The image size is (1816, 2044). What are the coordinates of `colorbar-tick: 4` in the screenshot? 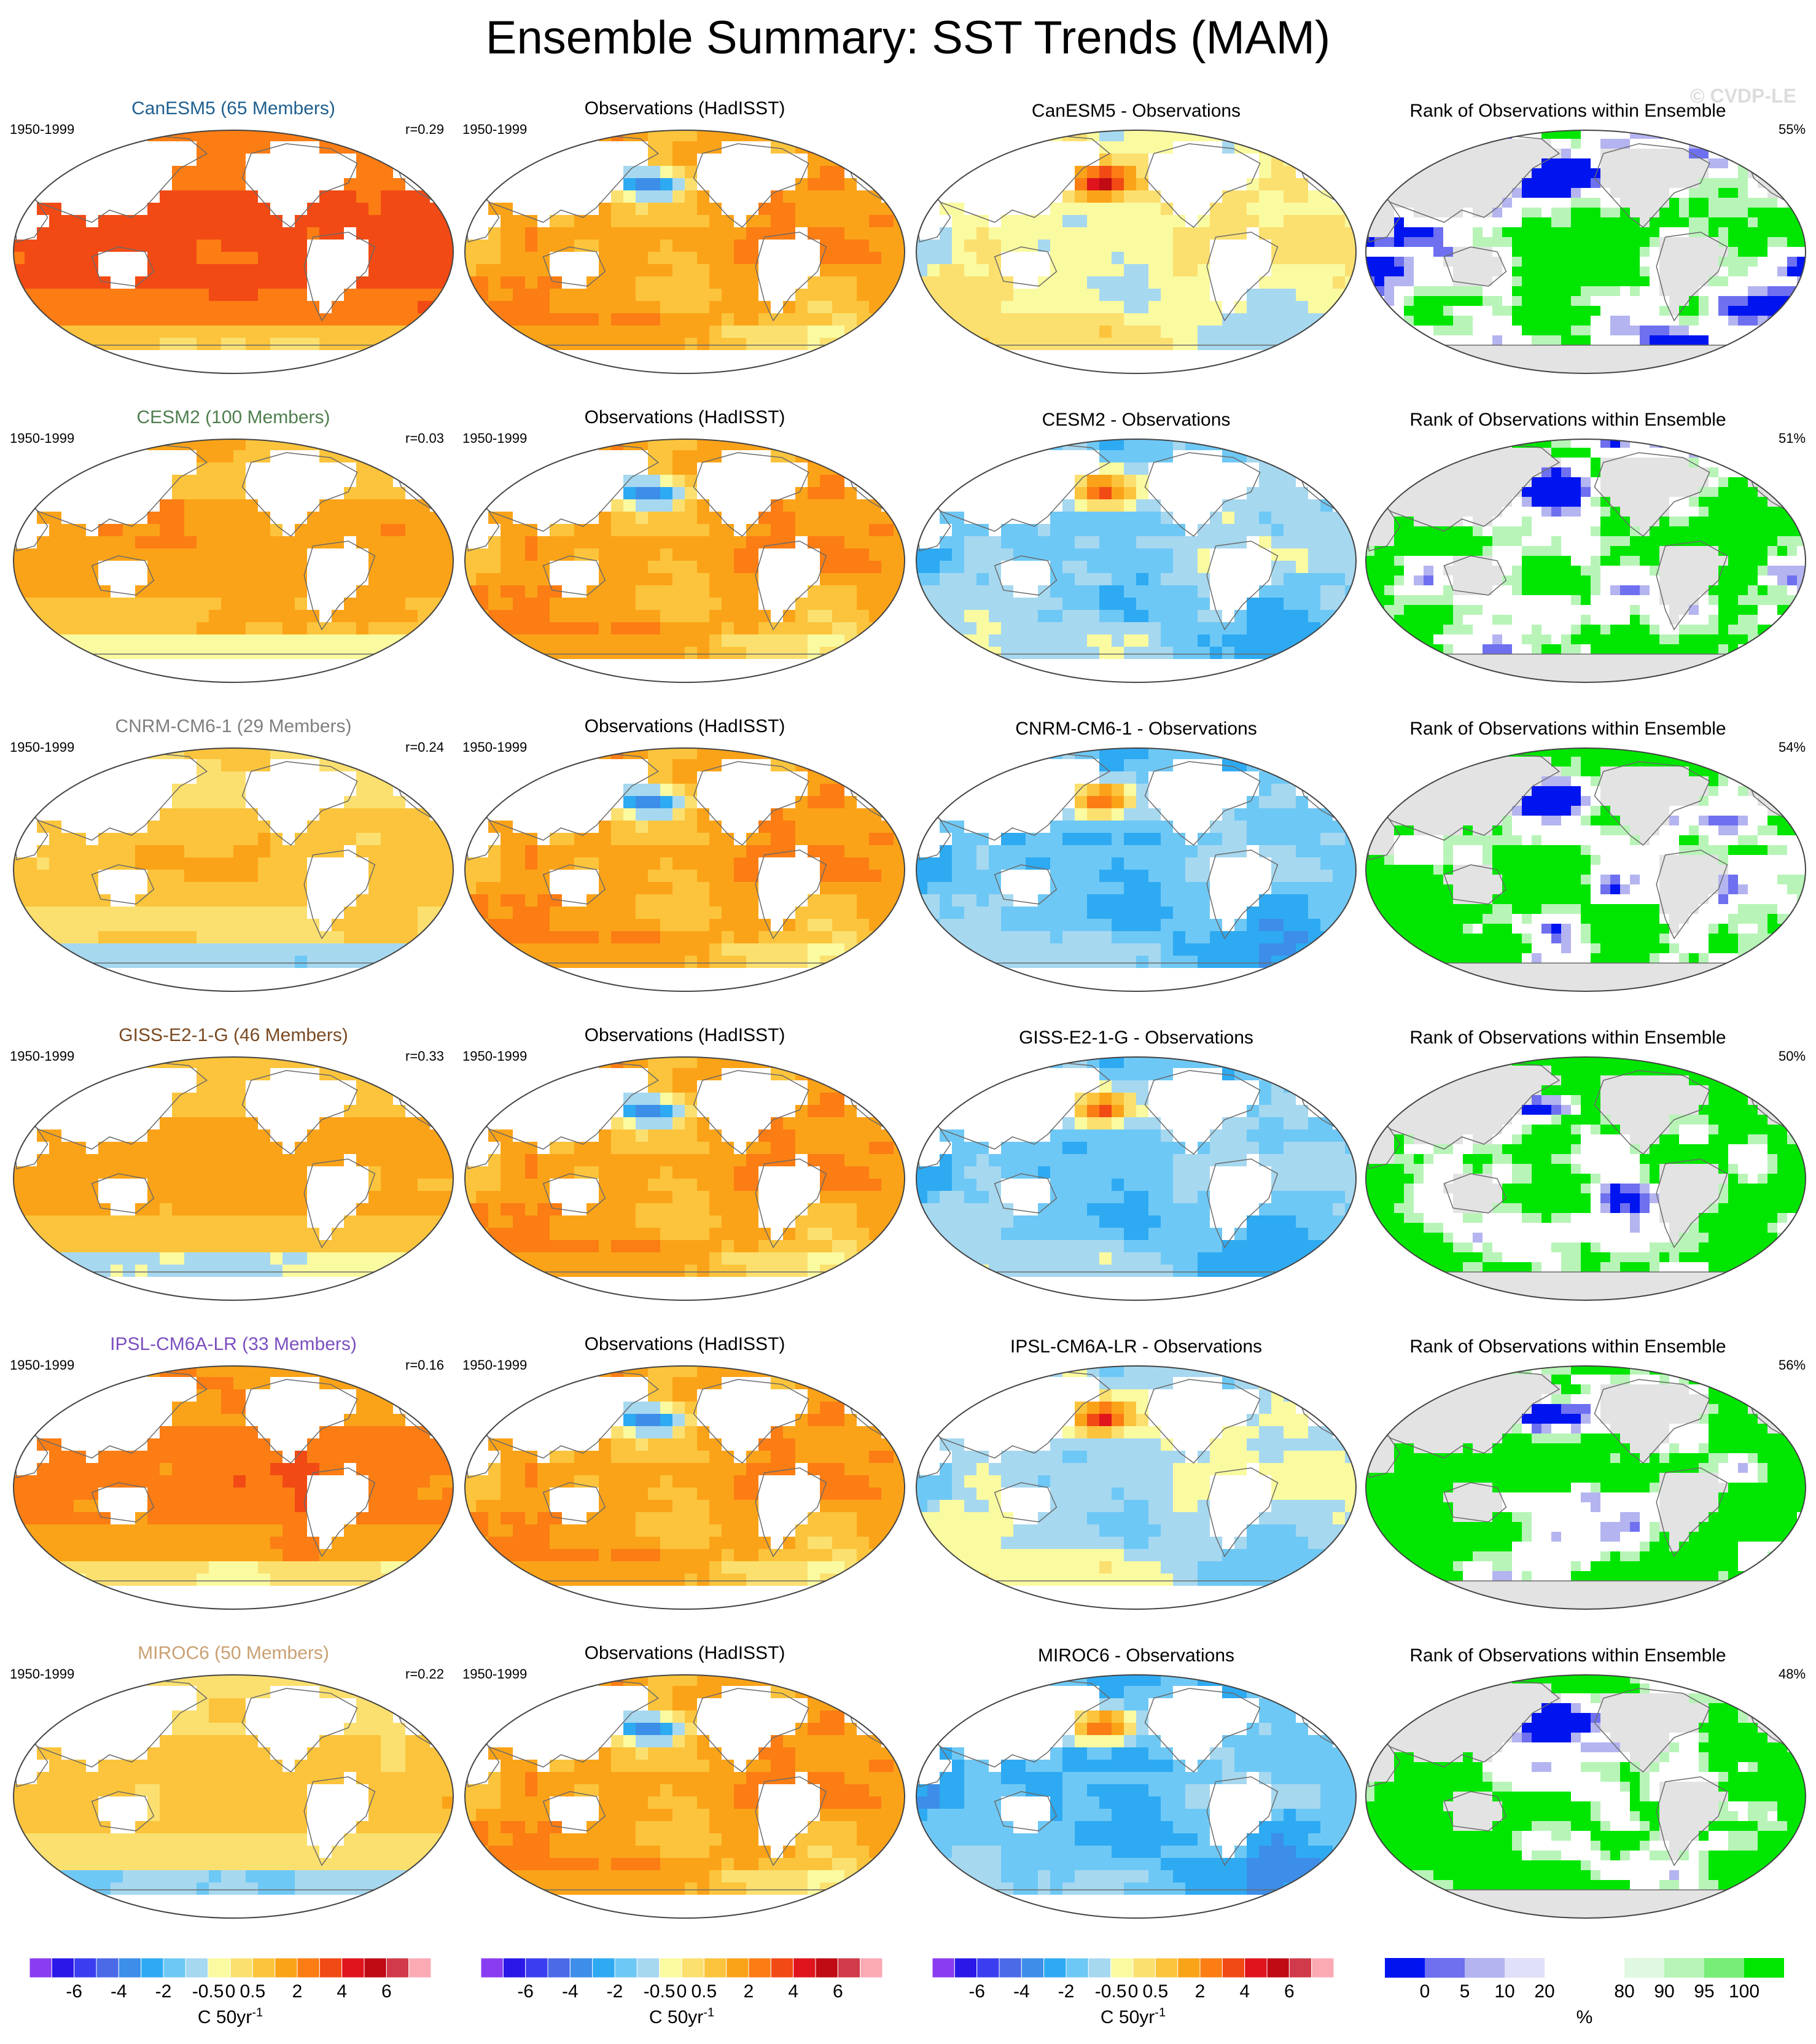 It's located at (1244, 1991).